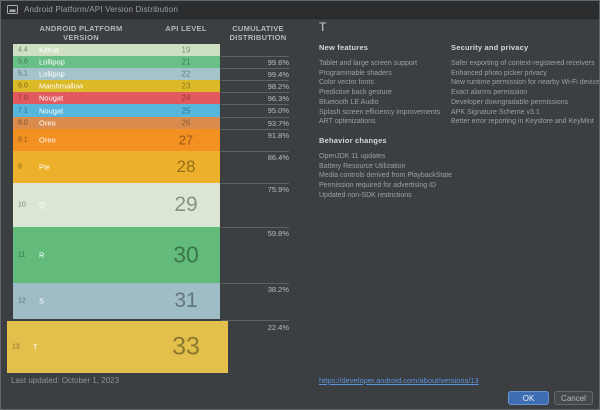 This screenshot has width=600, height=410. I want to click on version-number: 5.1, so click(23, 74).